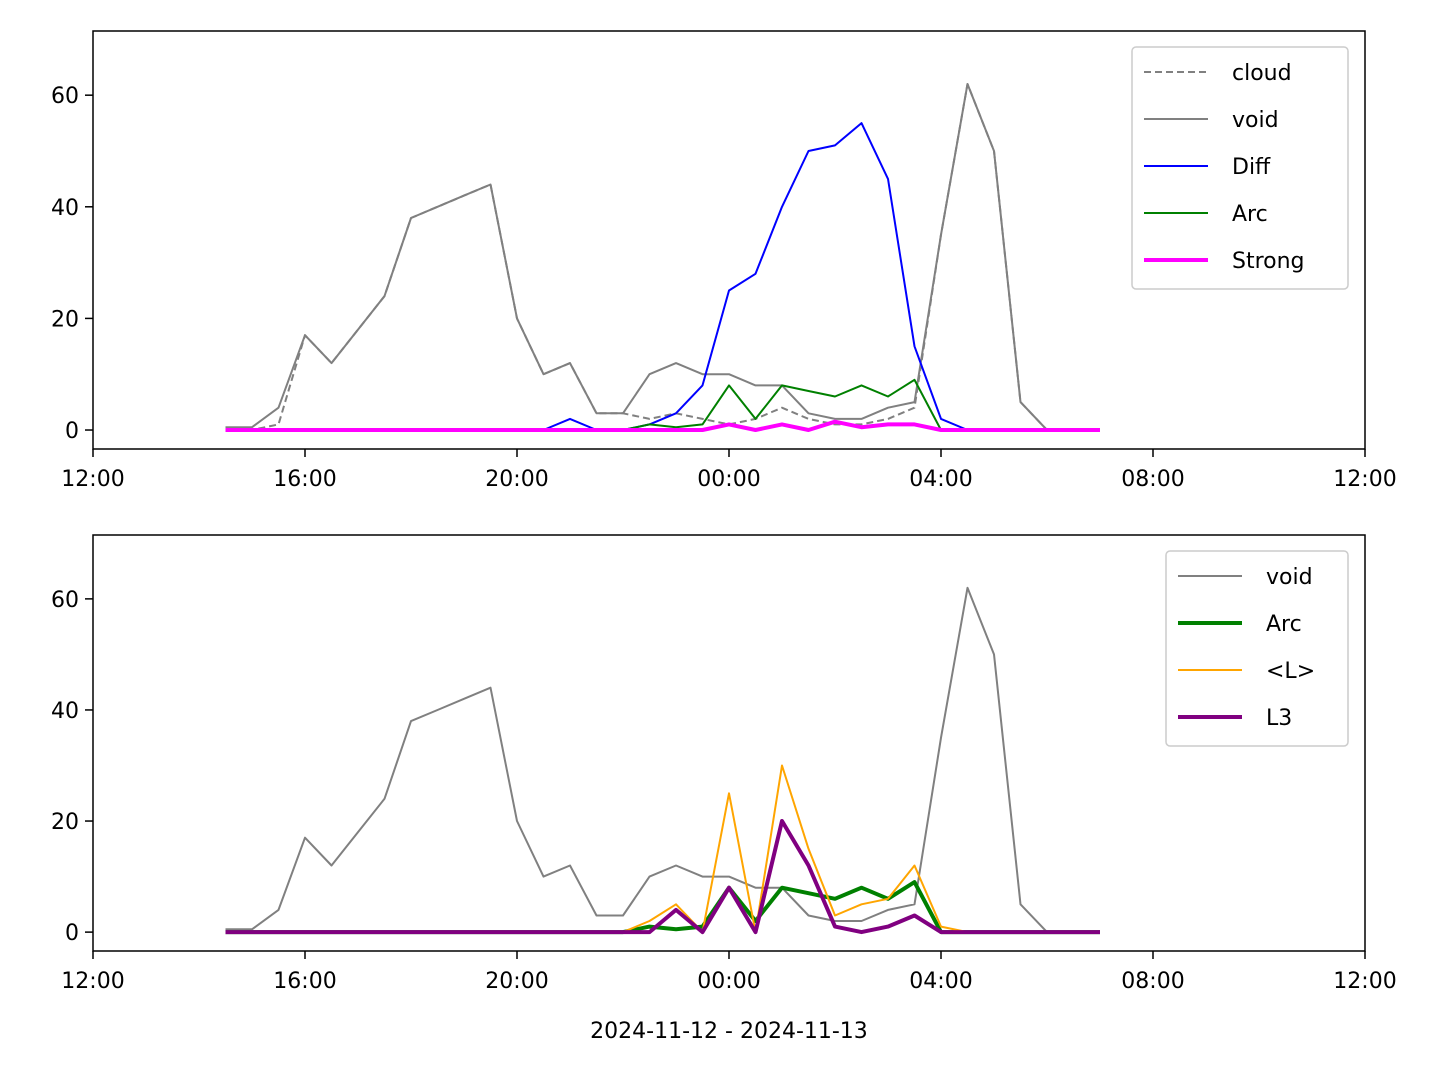 Image resolution: width=1440 pixels, height=1084 pixels. Describe the element at coordinates (1251, 167) in the screenshot. I see `legend-label: Diff` at that location.